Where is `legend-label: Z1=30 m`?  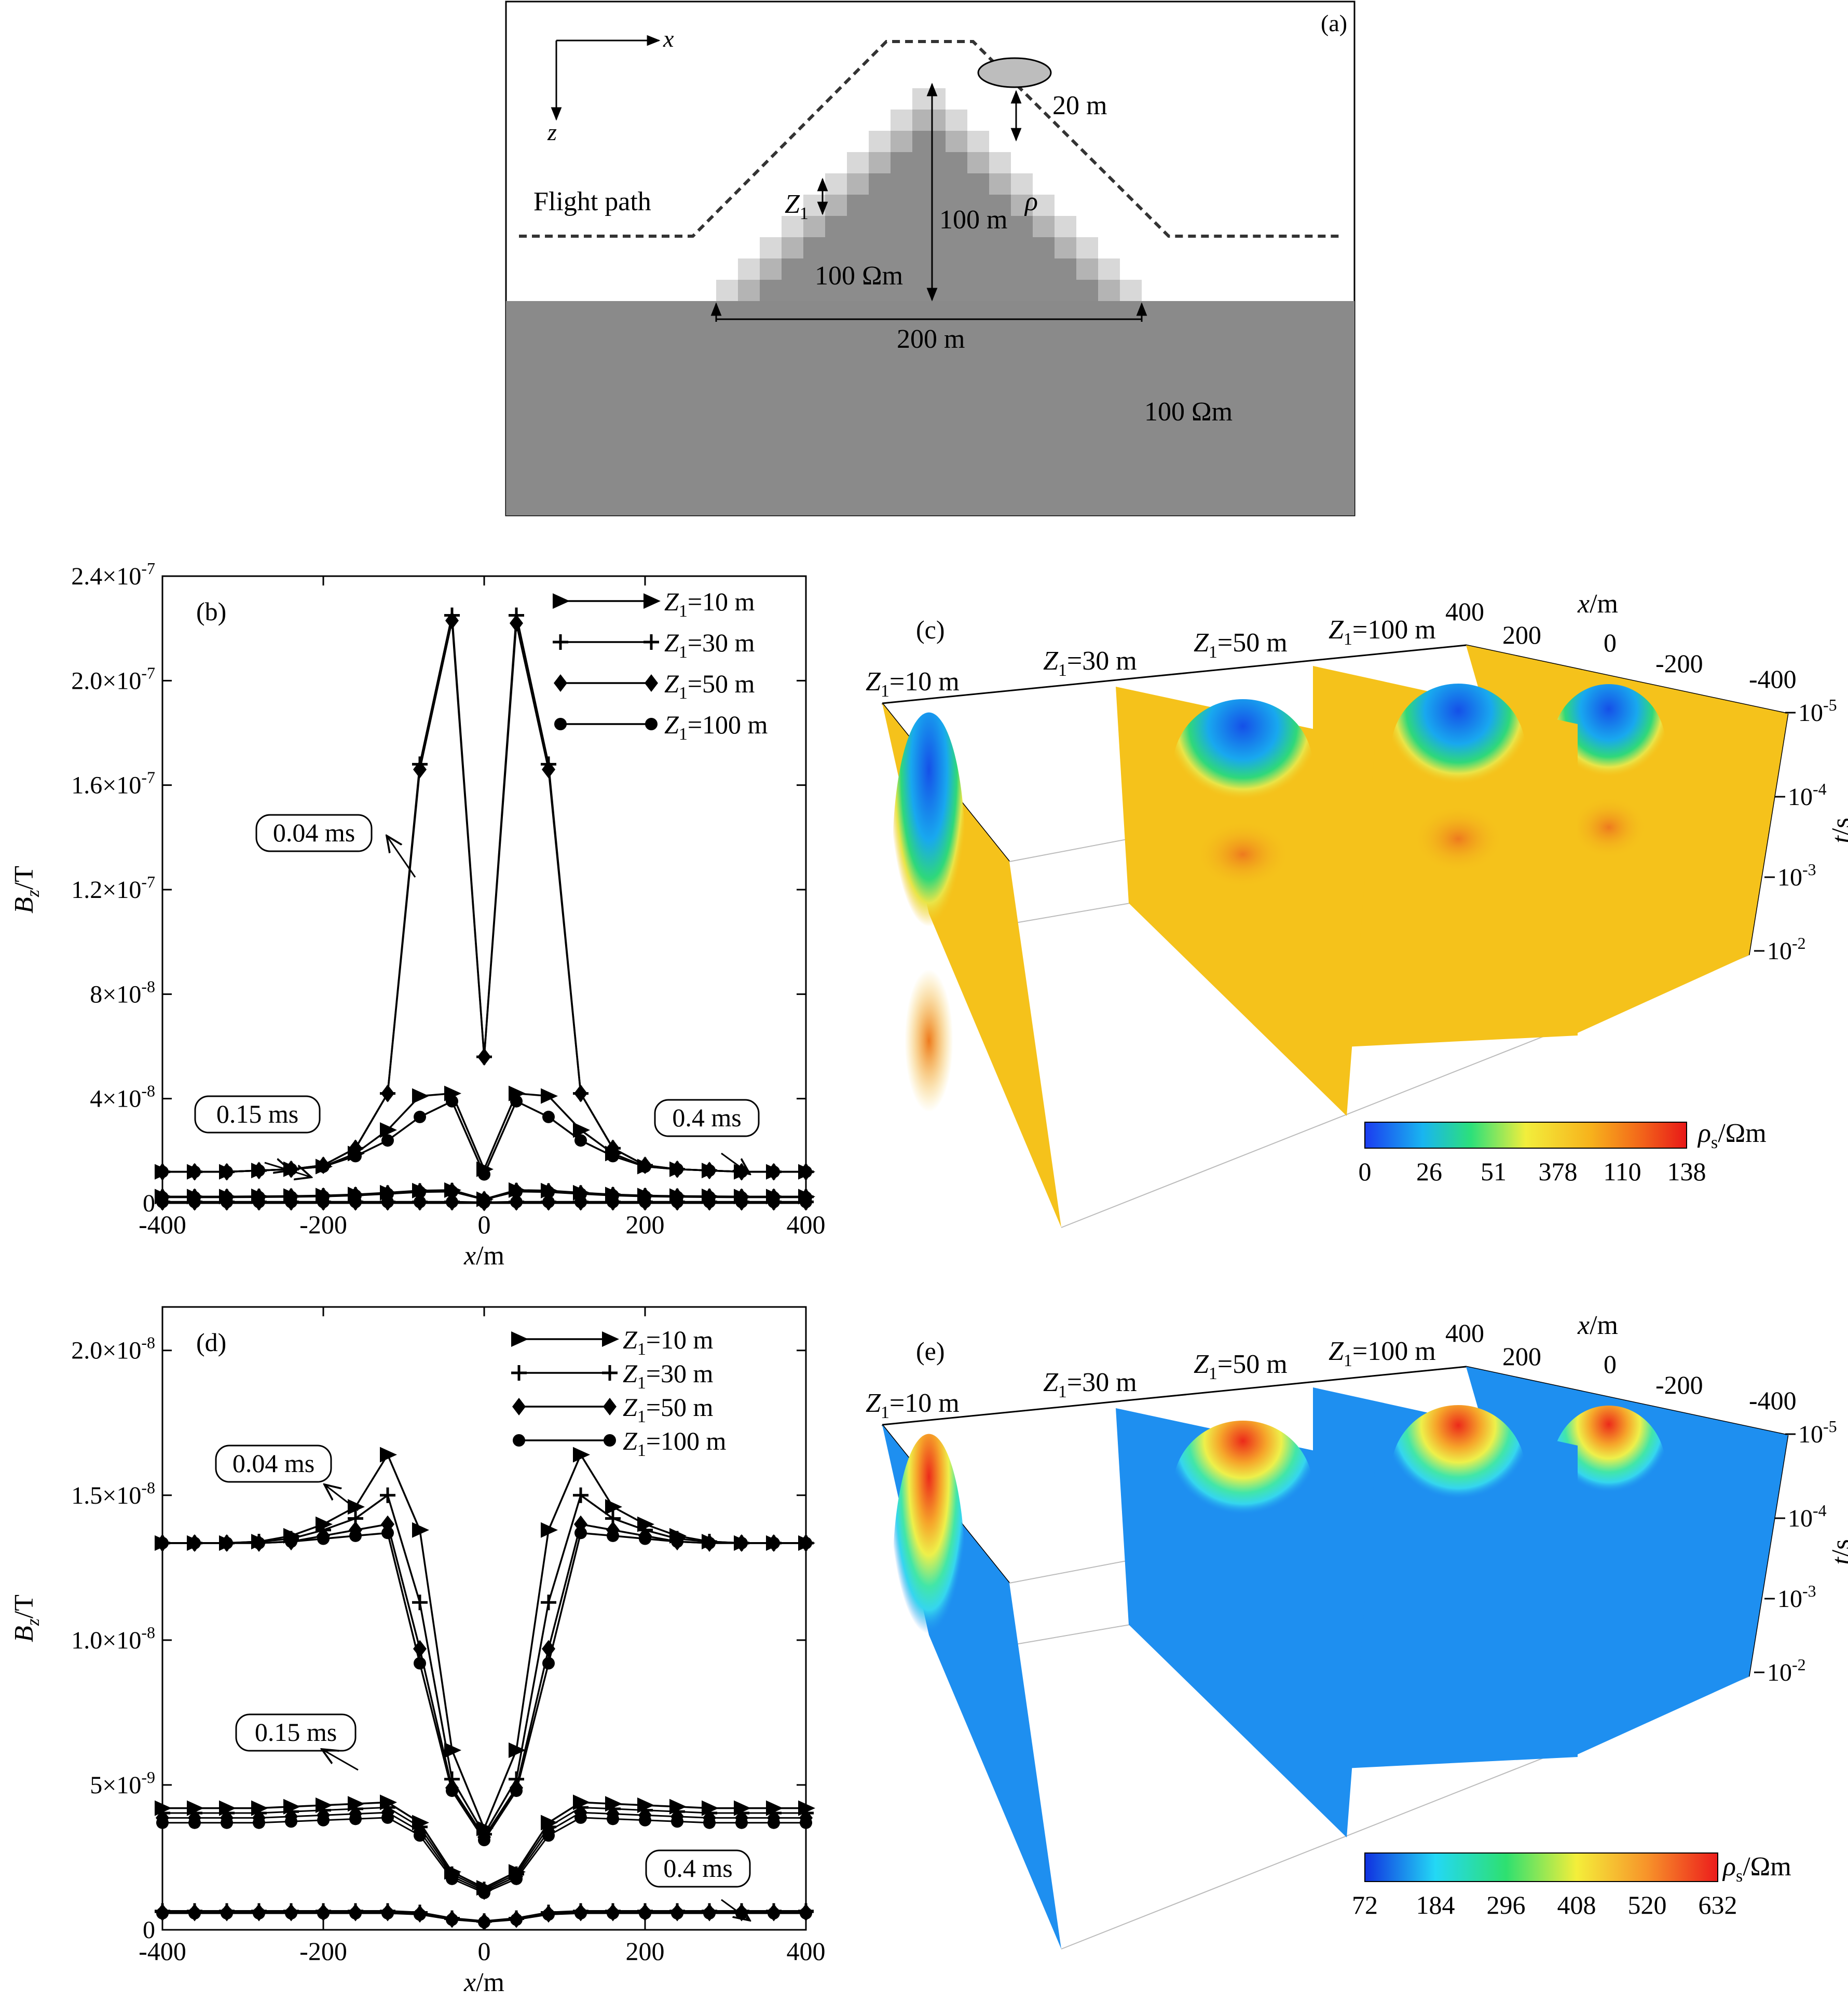
legend-label: Z1=30 m is located at coordinates (709, 645).